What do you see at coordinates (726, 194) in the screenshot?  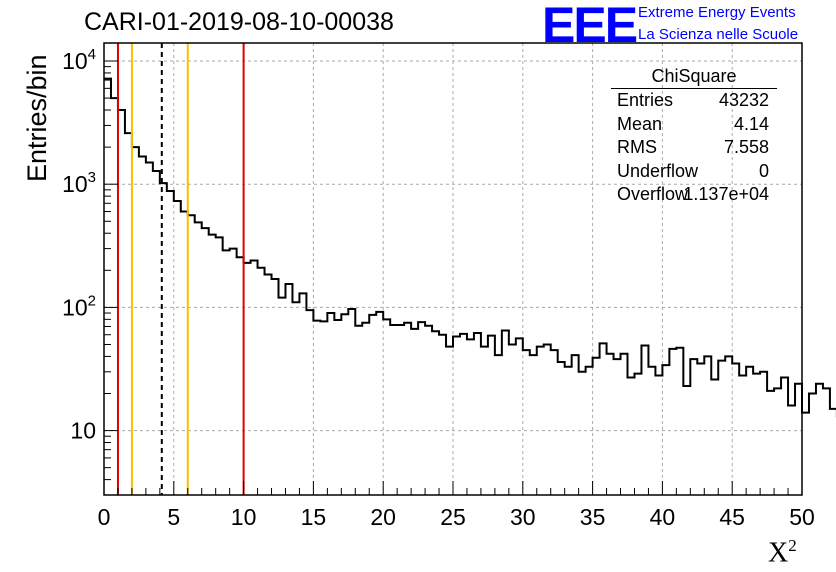 I see `stats-value: 1.137e+04` at bounding box center [726, 194].